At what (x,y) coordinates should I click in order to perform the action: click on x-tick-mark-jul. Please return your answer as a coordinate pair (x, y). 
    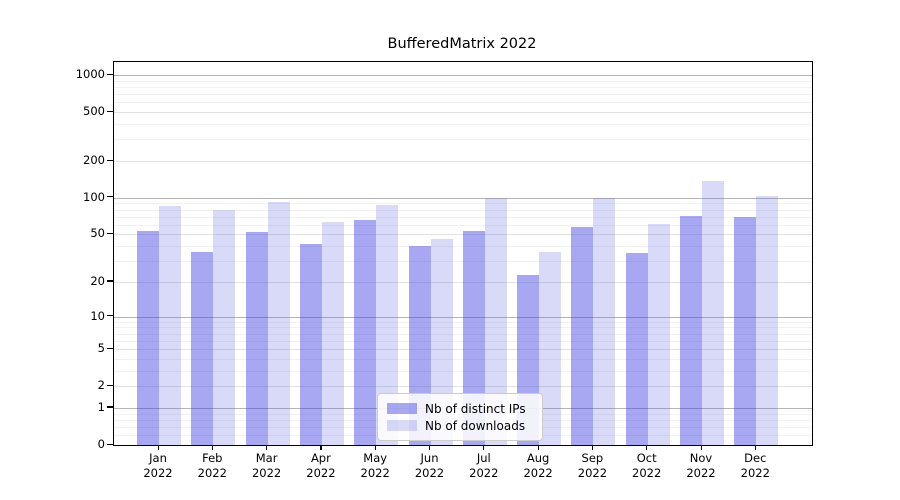
    Looking at the image, I should click on (484, 447).